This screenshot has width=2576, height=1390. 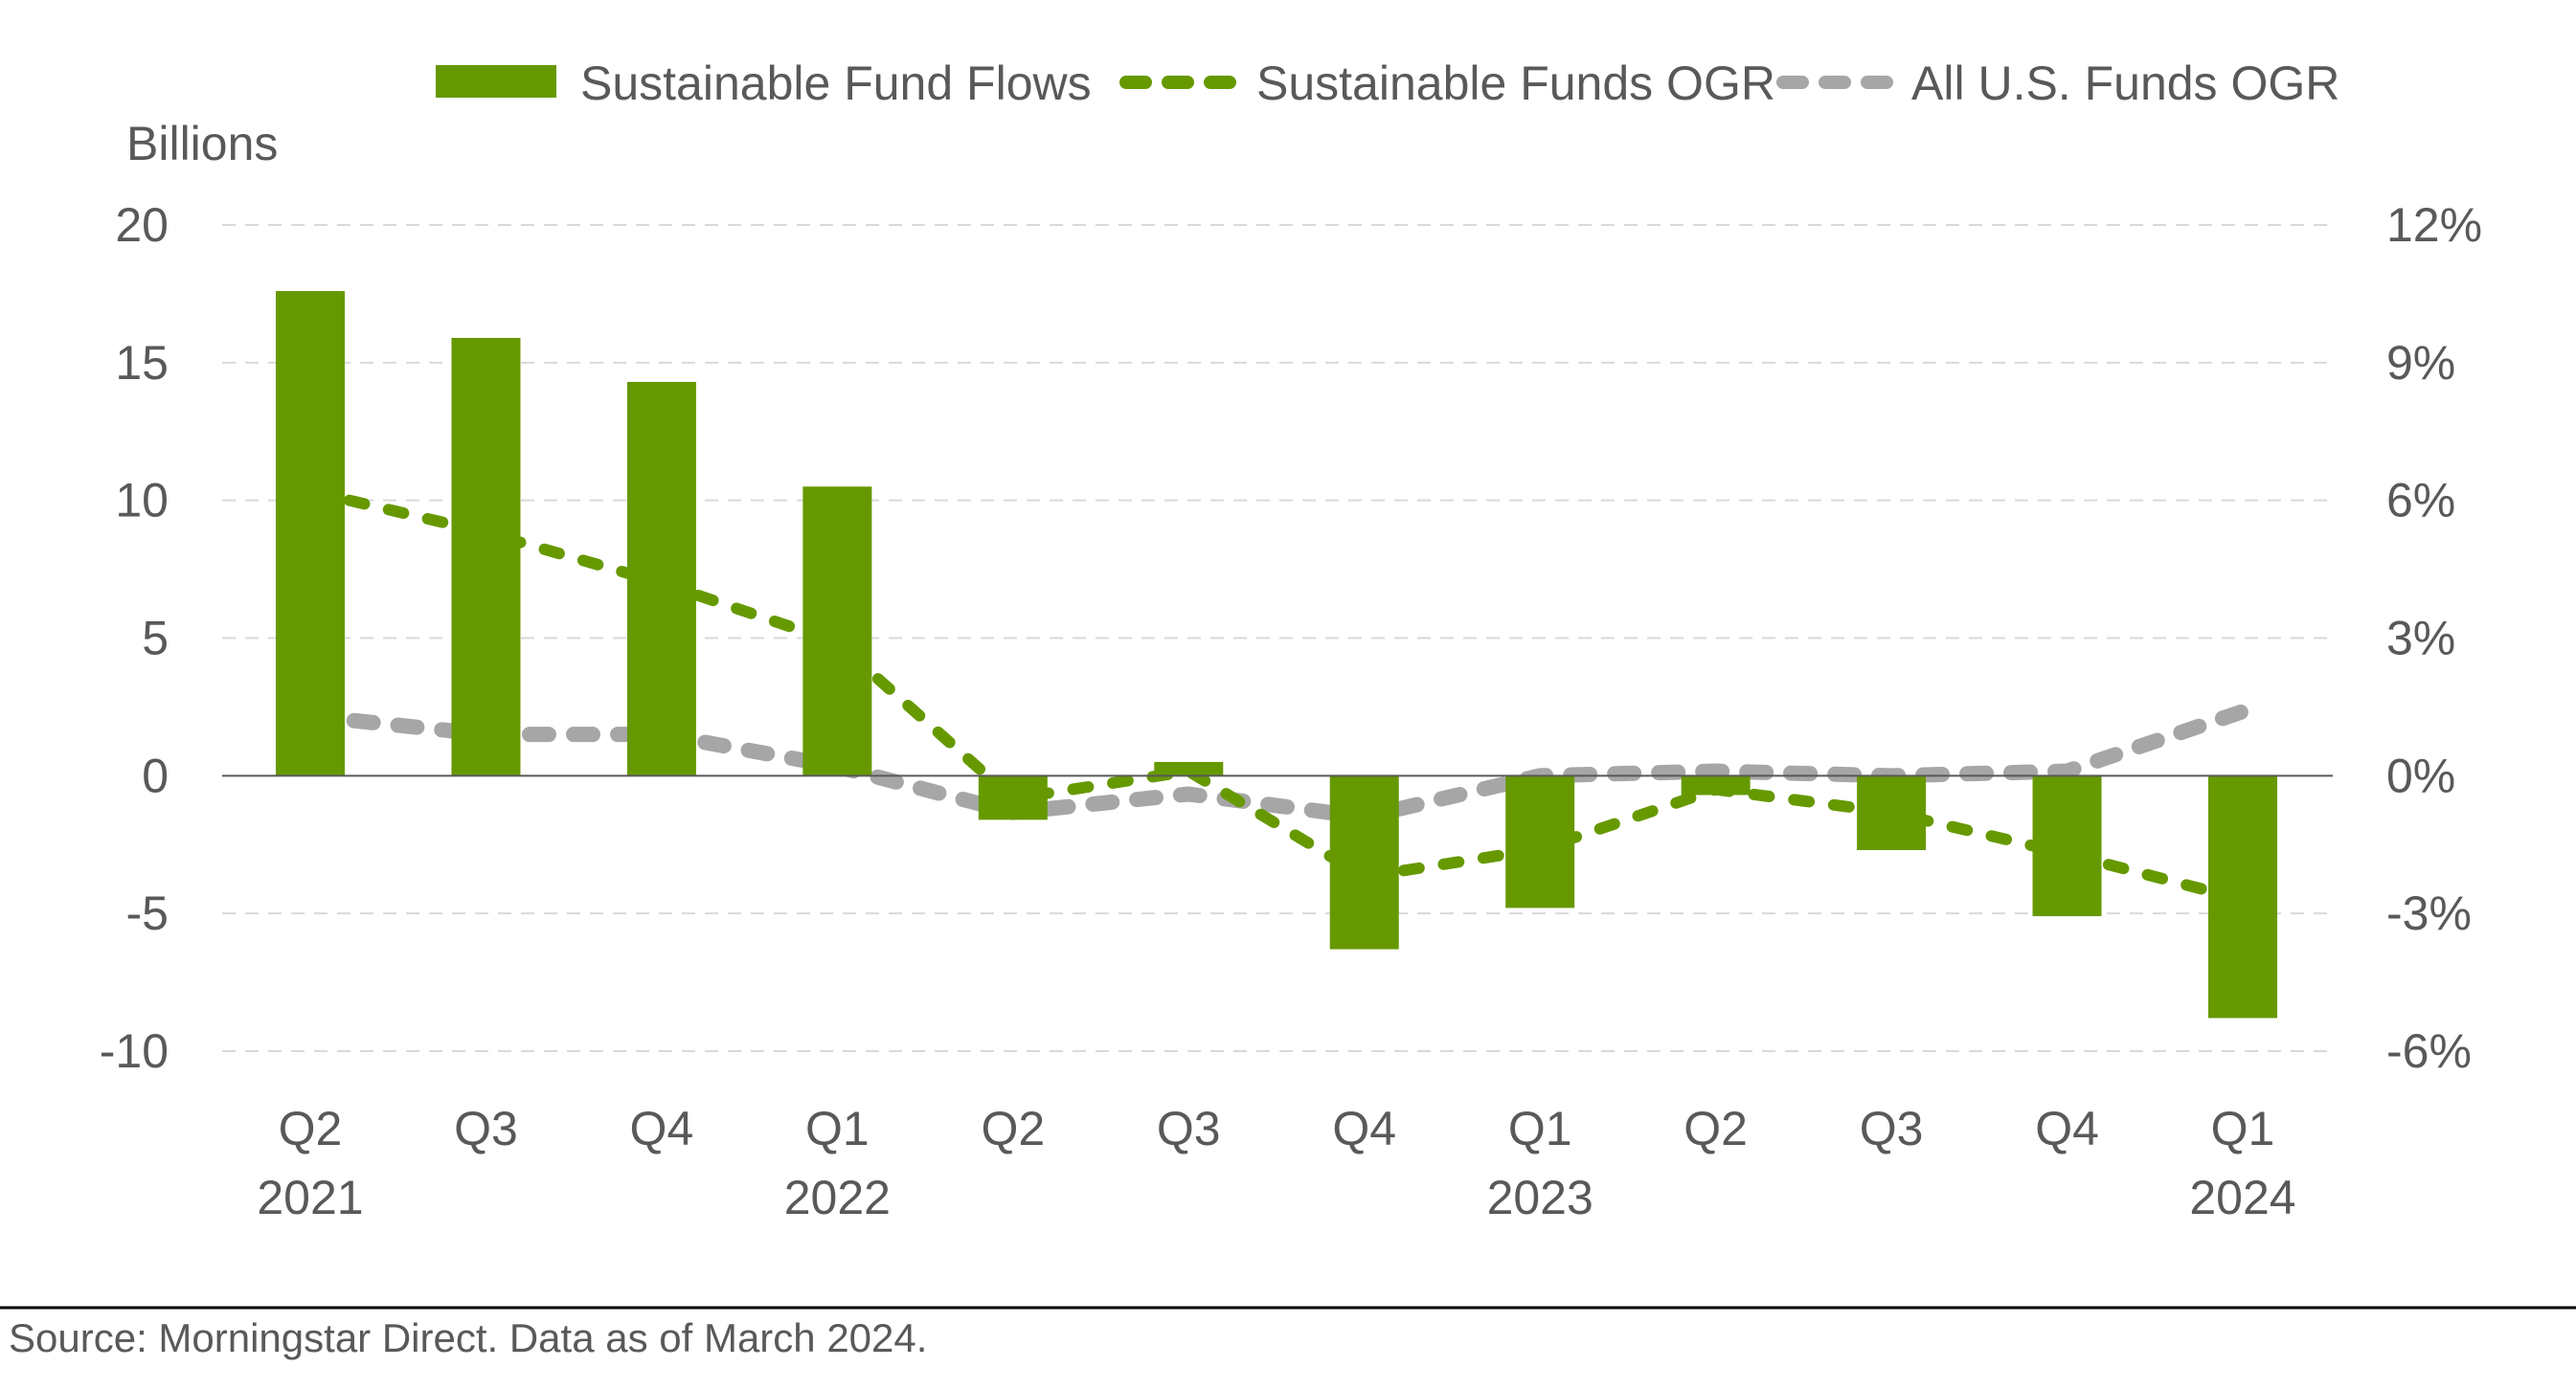 I want to click on y-right-tick-label: 9%, so click(x=2420, y=363).